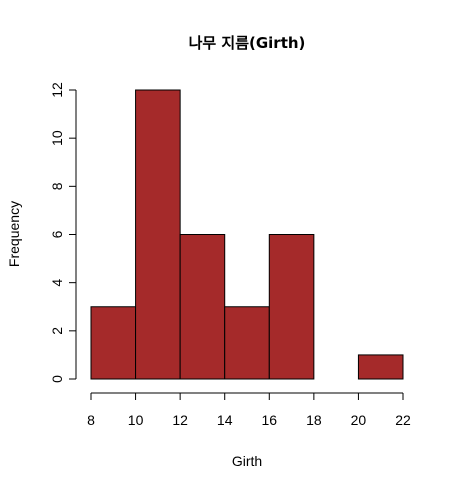  Describe the element at coordinates (403, 420) in the screenshot. I see `x-tick-label: 22` at that location.